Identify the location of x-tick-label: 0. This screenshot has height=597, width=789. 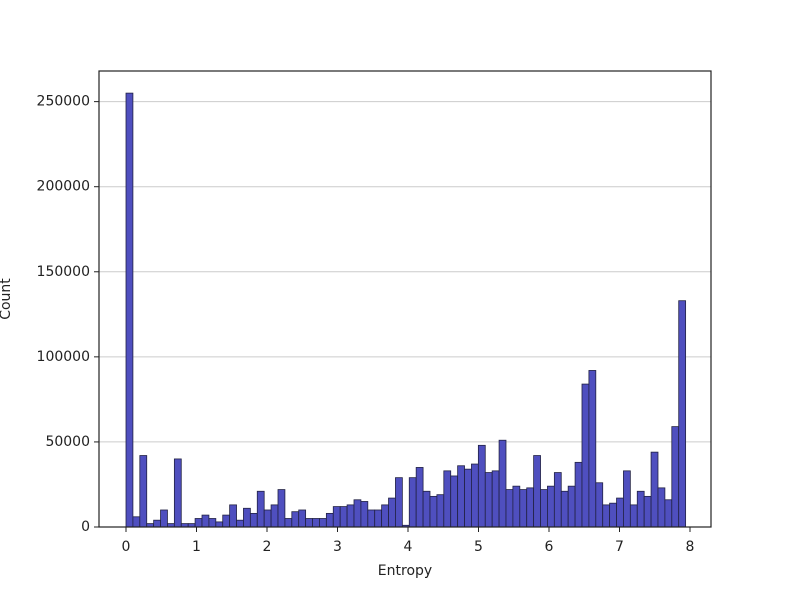
(126, 547).